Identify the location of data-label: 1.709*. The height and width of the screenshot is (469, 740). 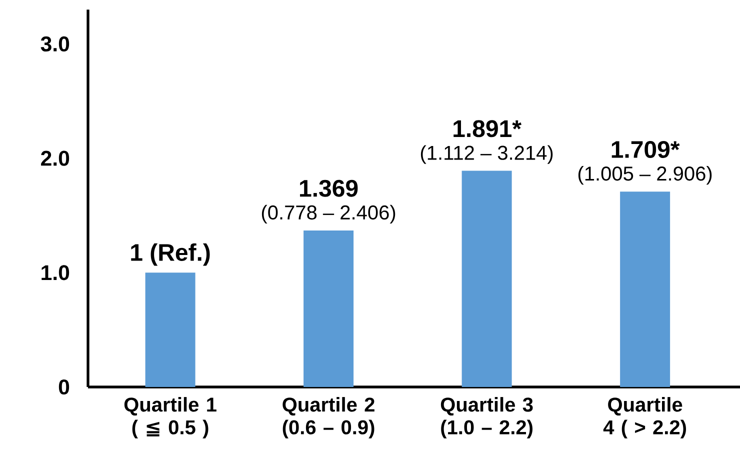
(646, 149).